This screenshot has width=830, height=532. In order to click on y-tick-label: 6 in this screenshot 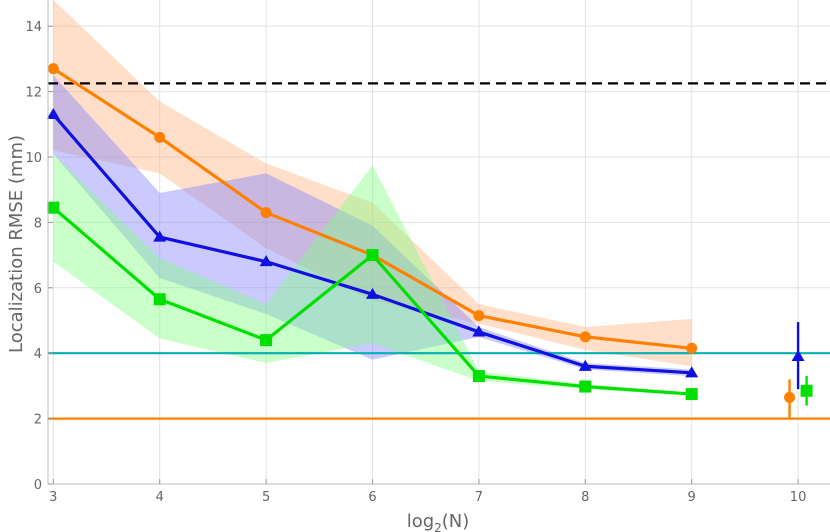, I will do `click(38, 289)`.